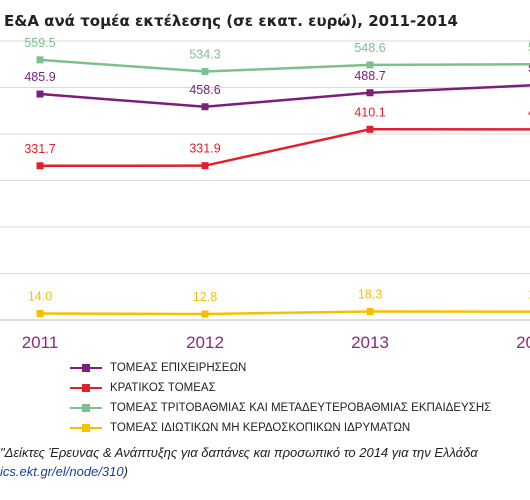  What do you see at coordinates (178, 368) in the screenshot?
I see `legend-label: ΤΟΜΕΑΣ ΕΠΙΧΕΙΡΗΣΕΩΝ` at bounding box center [178, 368].